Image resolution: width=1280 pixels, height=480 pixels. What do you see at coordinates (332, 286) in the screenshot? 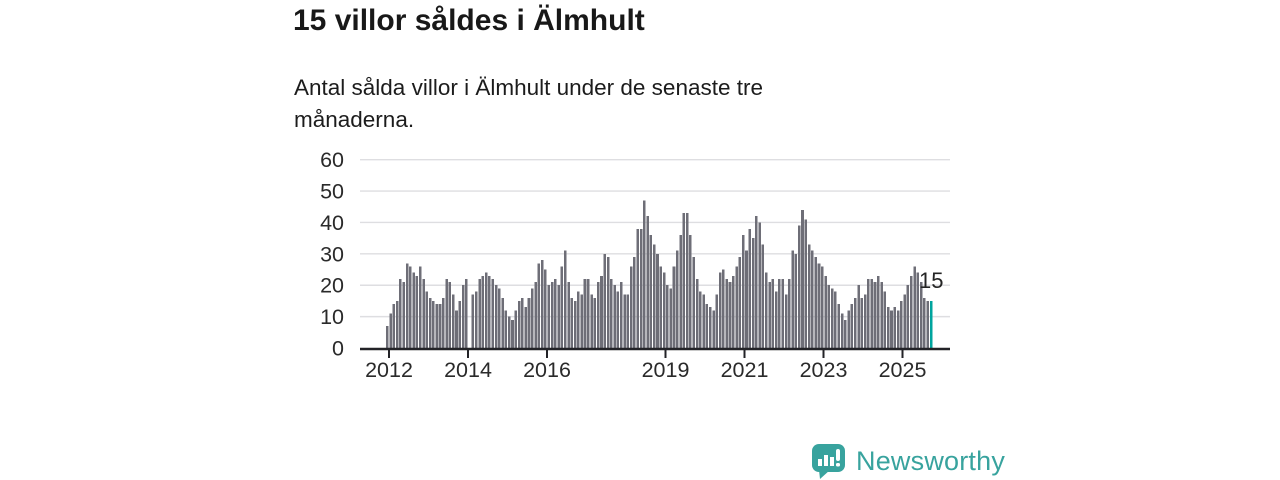
I see `y-axis-label: 20` at bounding box center [332, 286].